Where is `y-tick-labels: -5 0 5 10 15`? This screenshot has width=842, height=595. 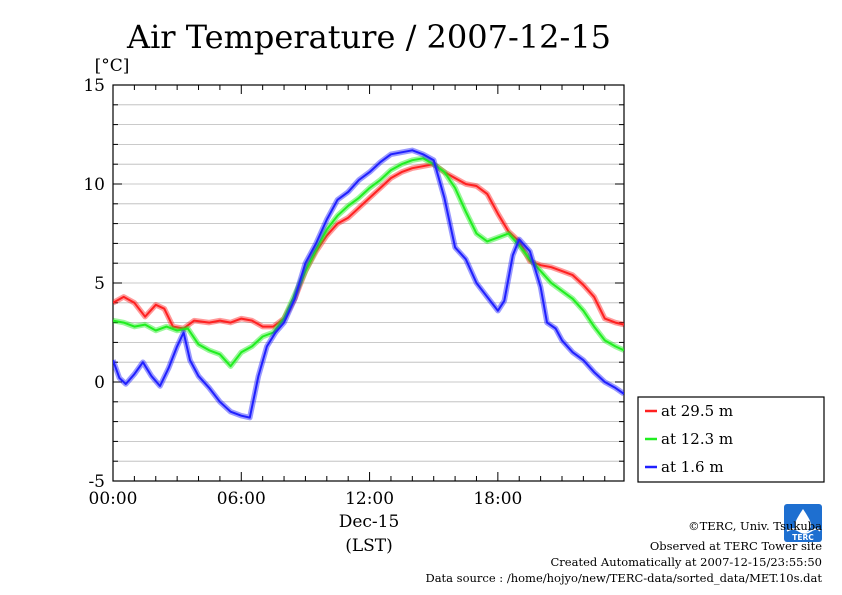
y-tick-labels: -5 0 5 10 15 is located at coordinates (94, 284).